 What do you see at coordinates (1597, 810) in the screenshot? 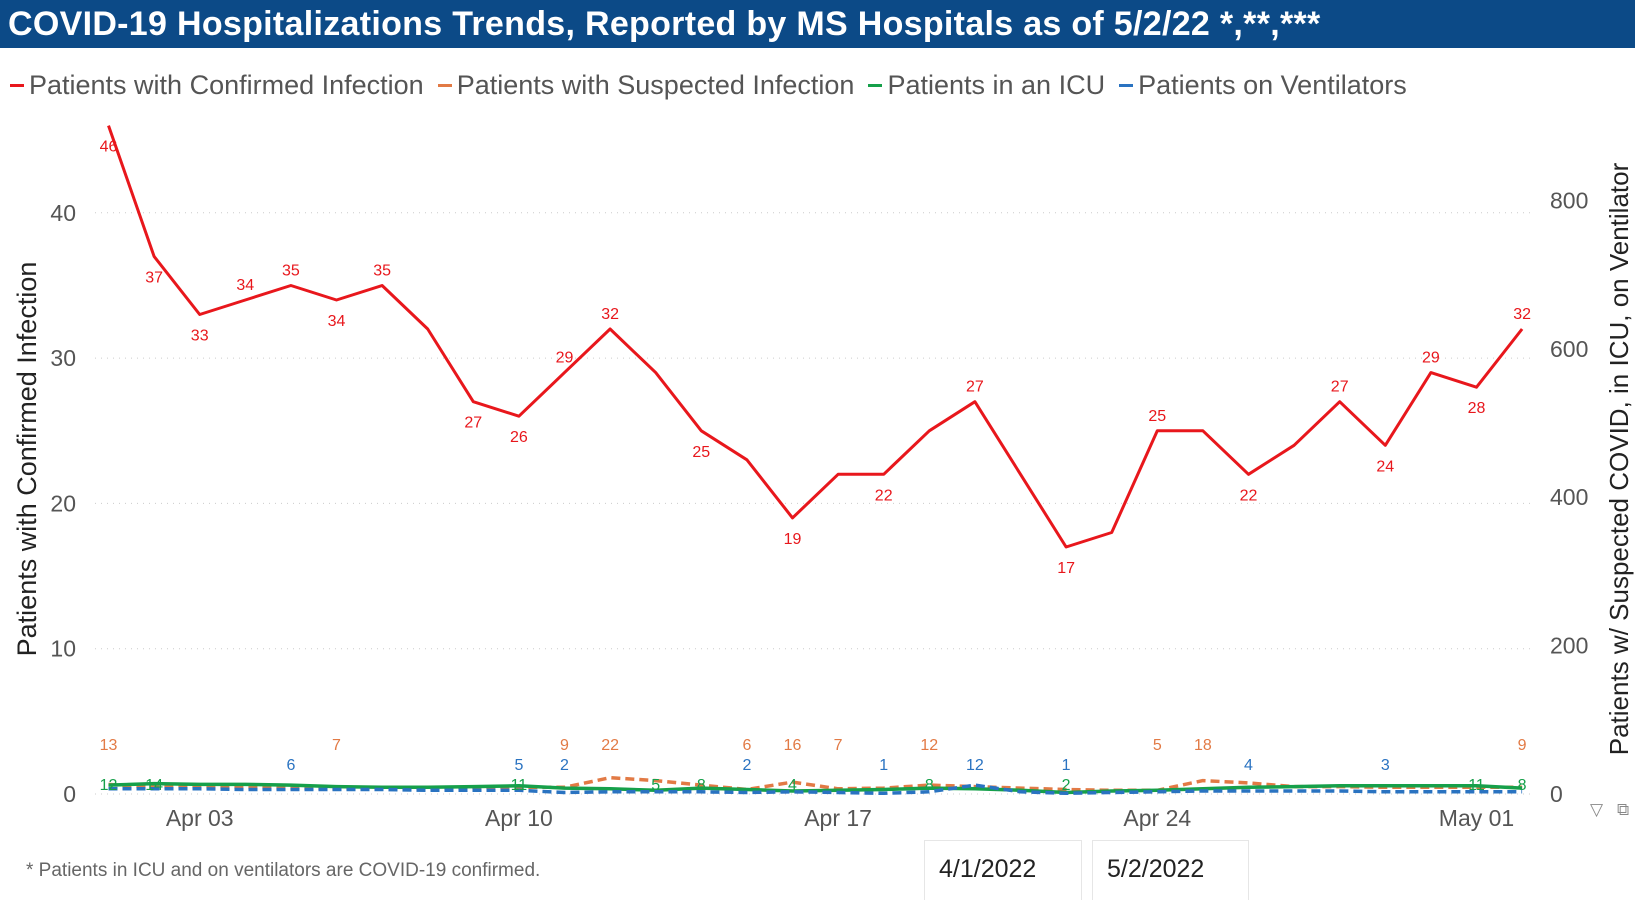
I see `filter-icon: ▽` at bounding box center [1597, 810].